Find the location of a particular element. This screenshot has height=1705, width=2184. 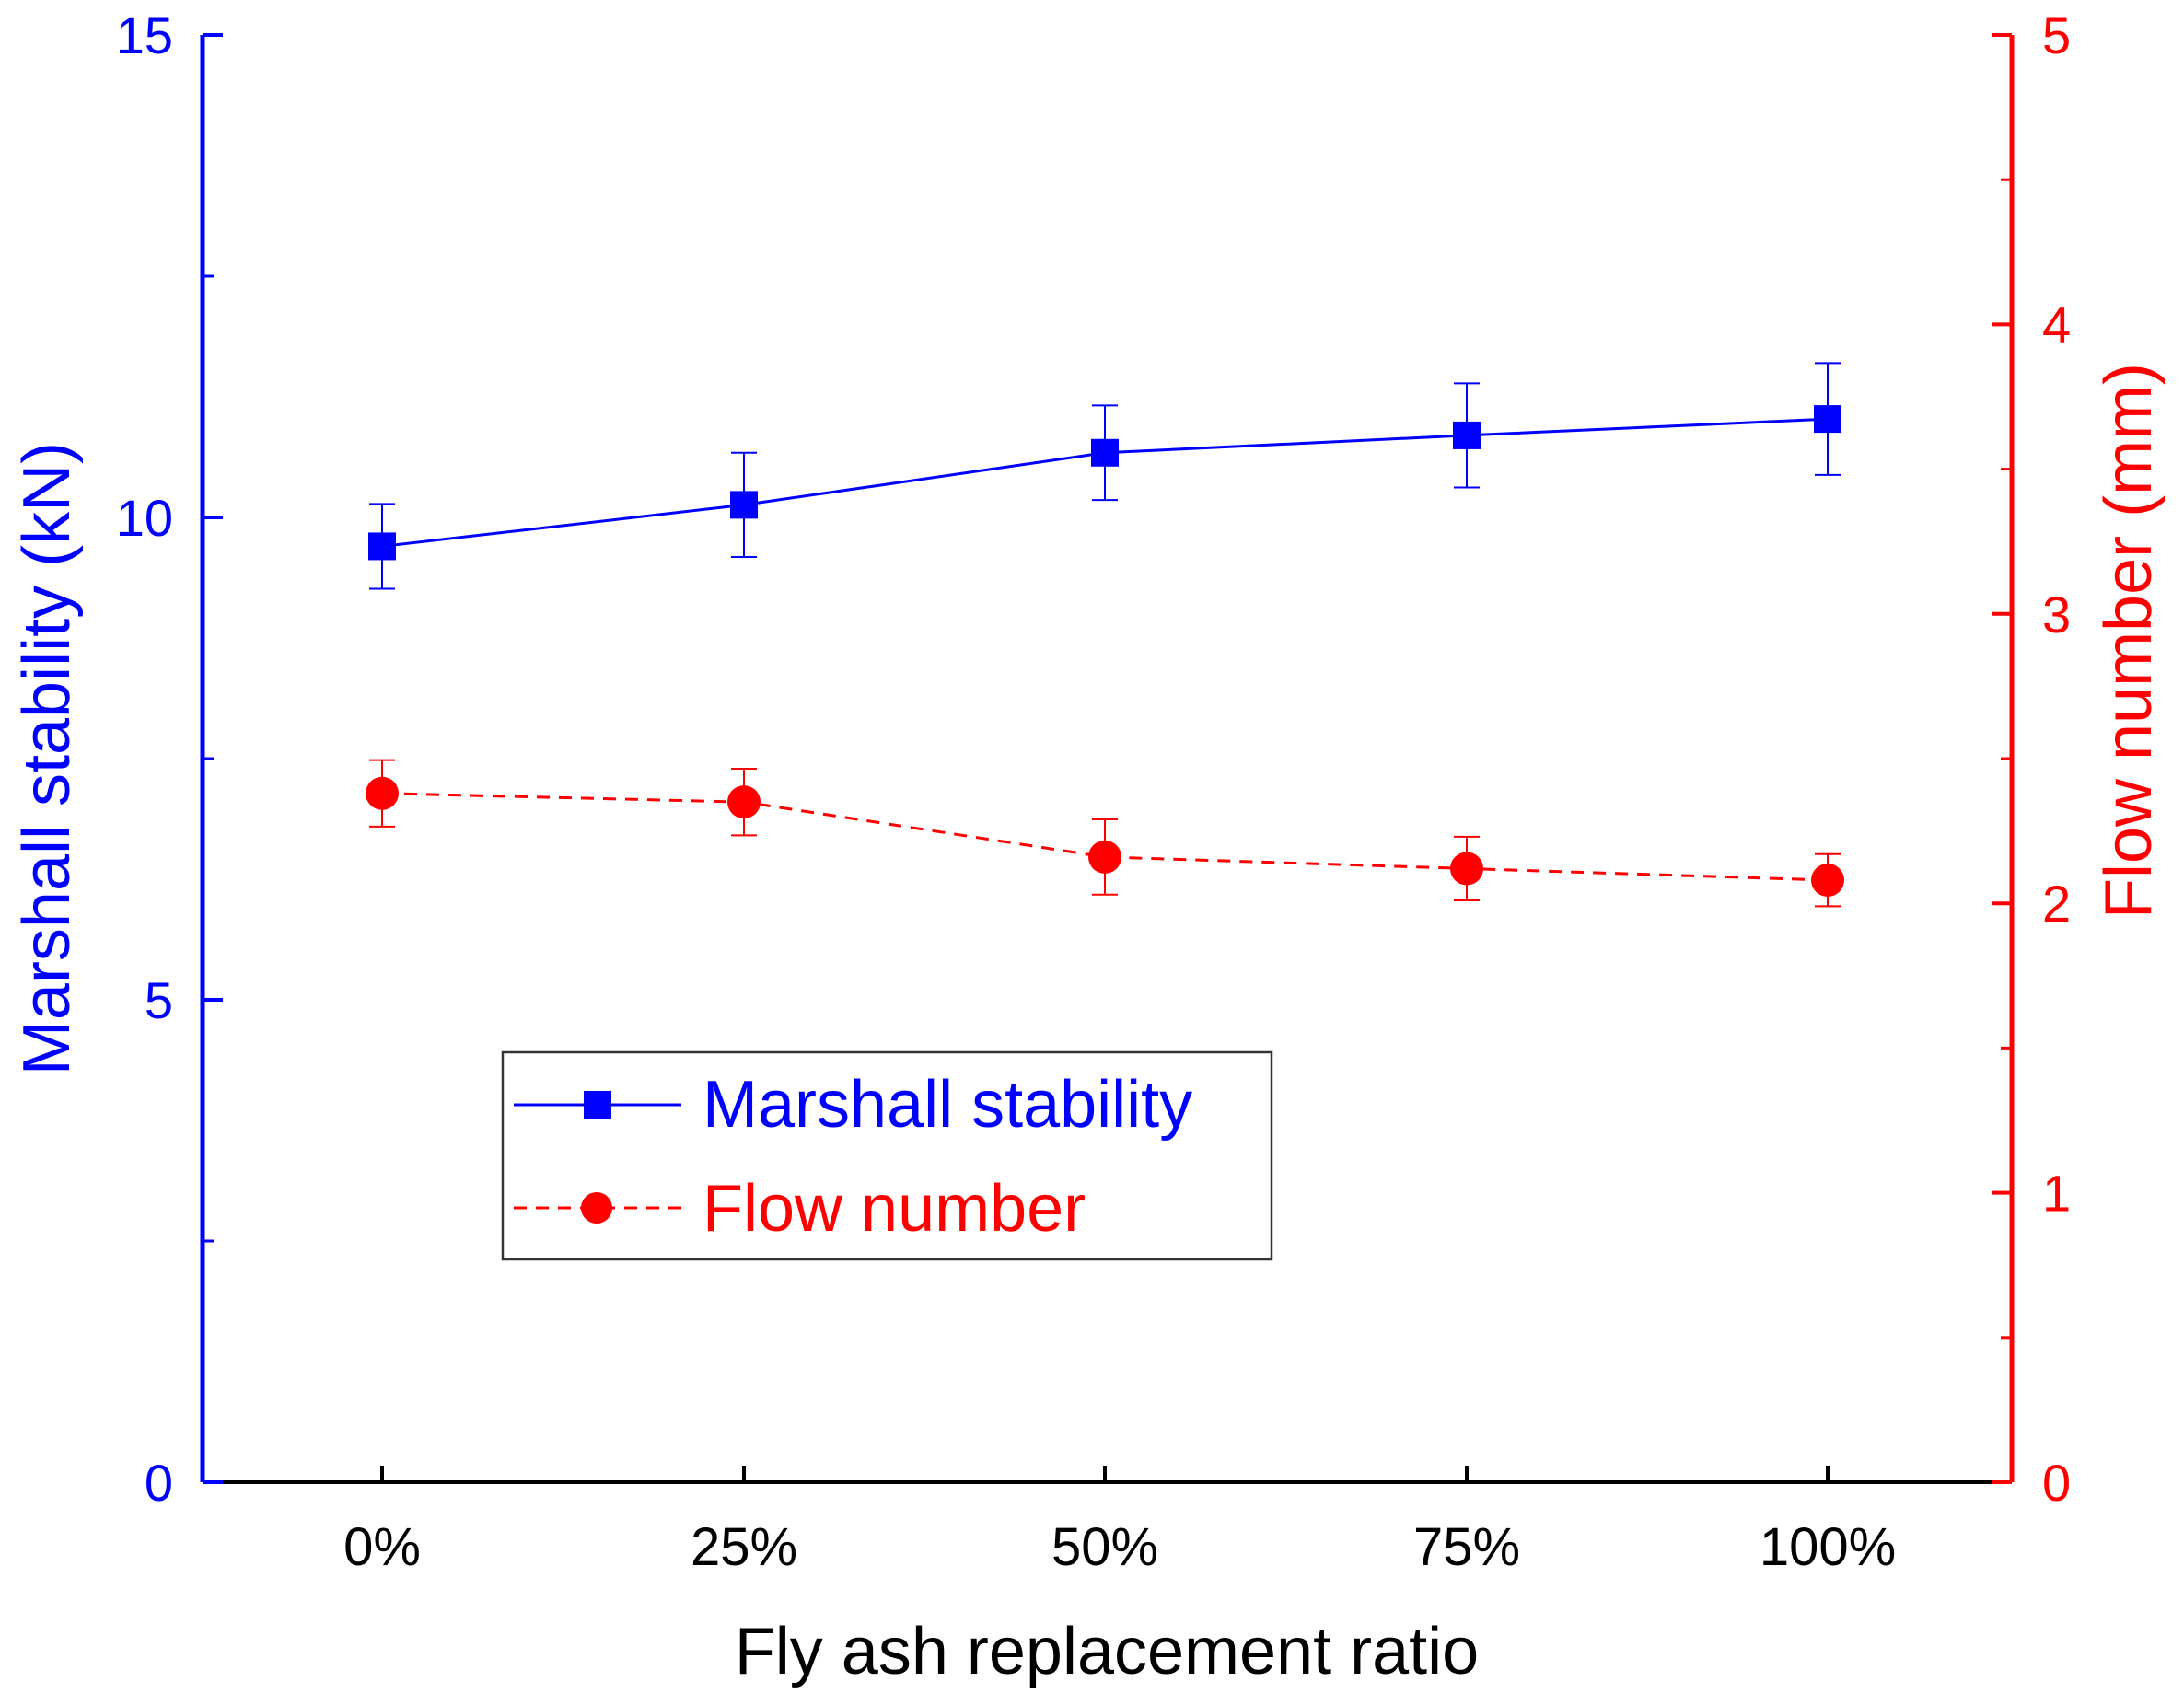

x-ticks: 0% 25% 50% 75% 100% is located at coordinates (1119, 1521).